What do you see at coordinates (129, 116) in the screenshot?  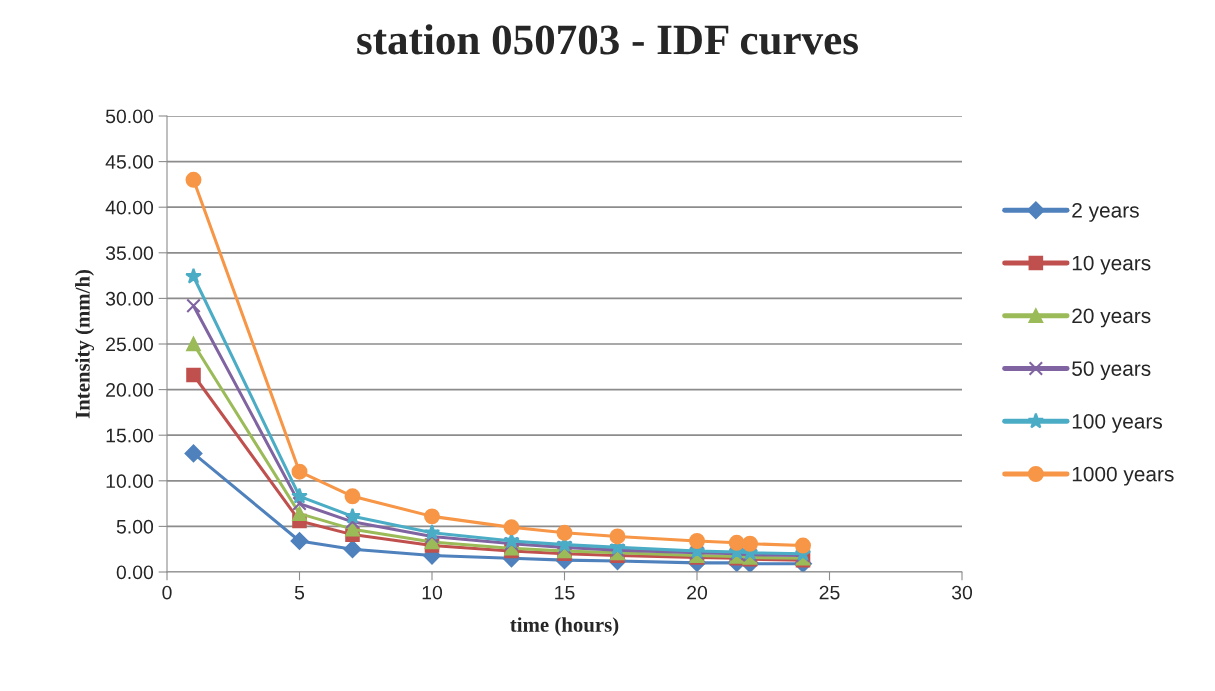 I see `y-tick-label: 50.00` at bounding box center [129, 116].